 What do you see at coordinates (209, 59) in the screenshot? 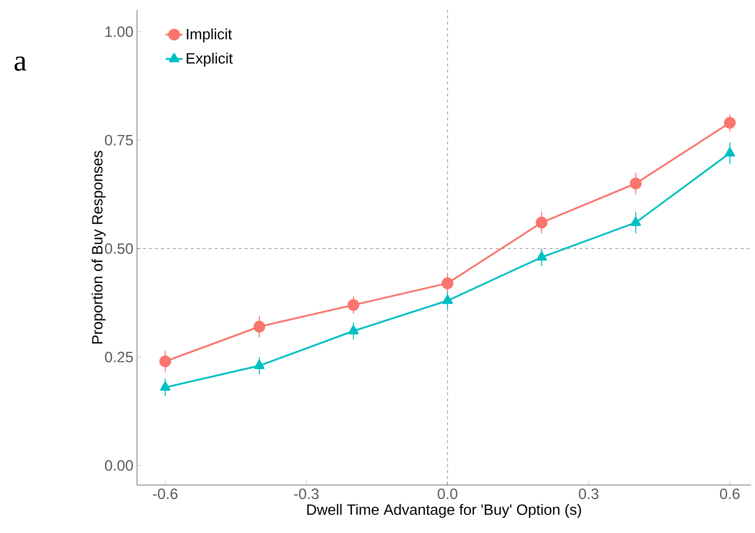
I see `legend-label: Explicit` at bounding box center [209, 59].